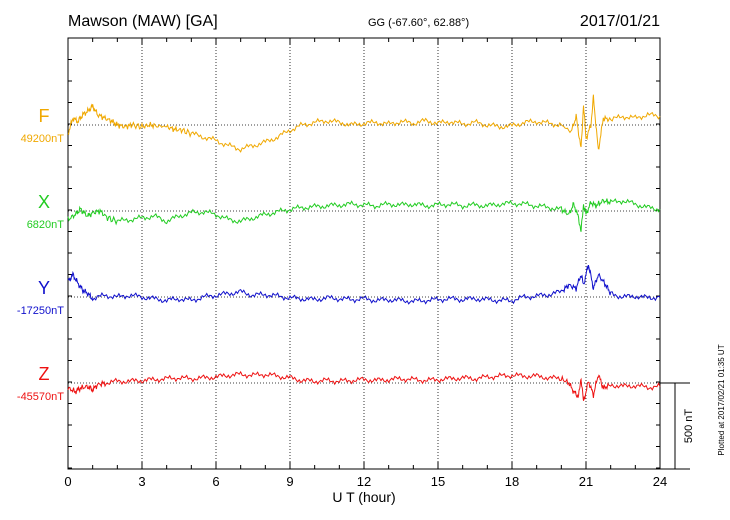  I want to click on x-axis-title: U T (hour), so click(363, 497).